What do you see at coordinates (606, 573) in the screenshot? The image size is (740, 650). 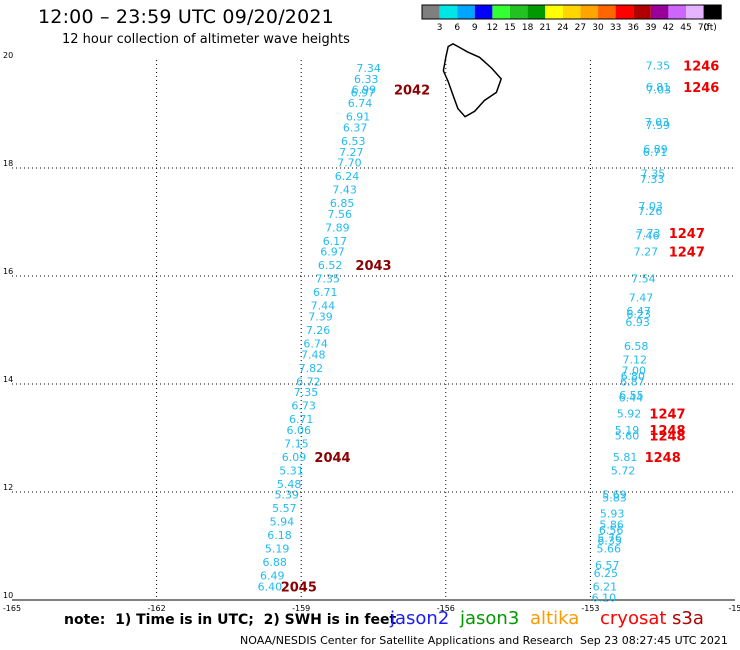 I see `swh-value-label: 6.25` at bounding box center [606, 573].